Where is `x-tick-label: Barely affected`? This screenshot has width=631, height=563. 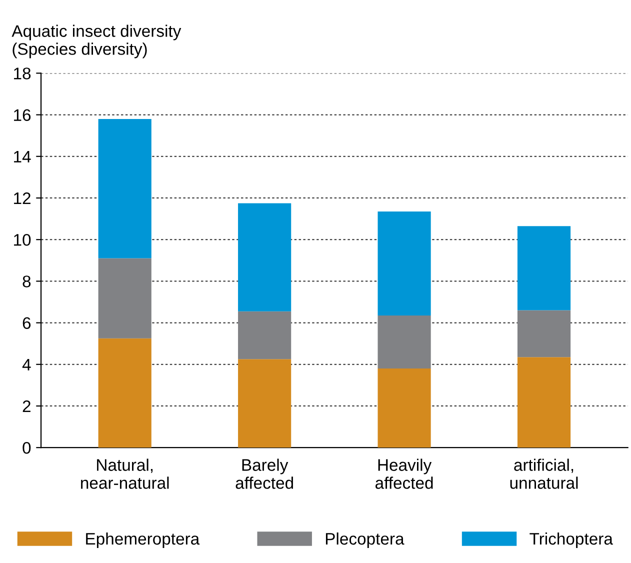 x-tick-label: Barely affected is located at coordinates (265, 473).